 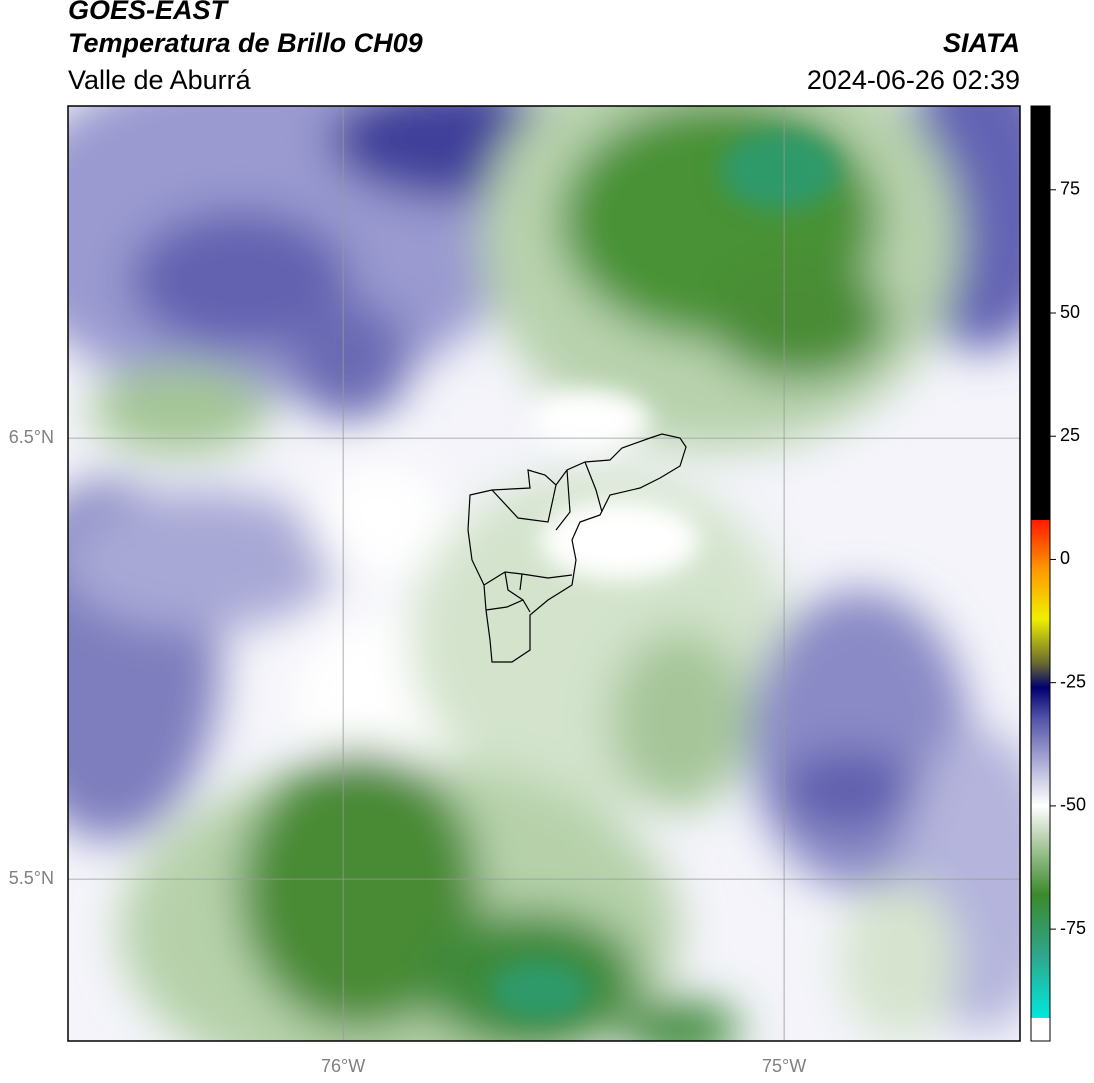 I want to click on colorbar-tick-label: -50, so click(x=1073, y=805).